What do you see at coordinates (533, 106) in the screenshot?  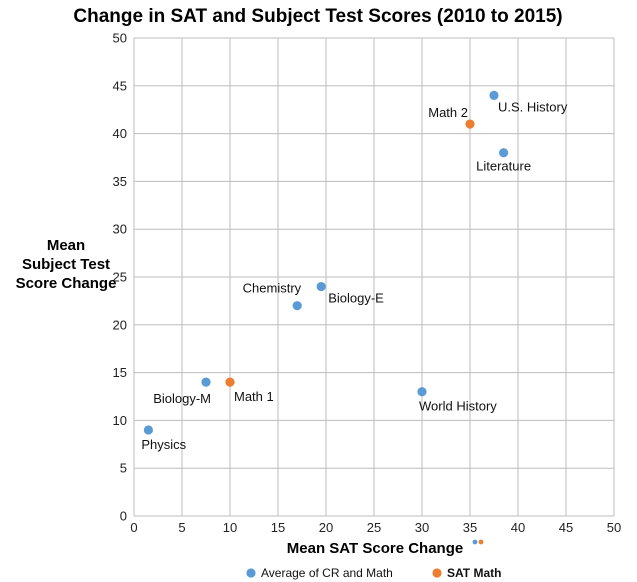 I see `point-label: U.S. History` at bounding box center [533, 106].